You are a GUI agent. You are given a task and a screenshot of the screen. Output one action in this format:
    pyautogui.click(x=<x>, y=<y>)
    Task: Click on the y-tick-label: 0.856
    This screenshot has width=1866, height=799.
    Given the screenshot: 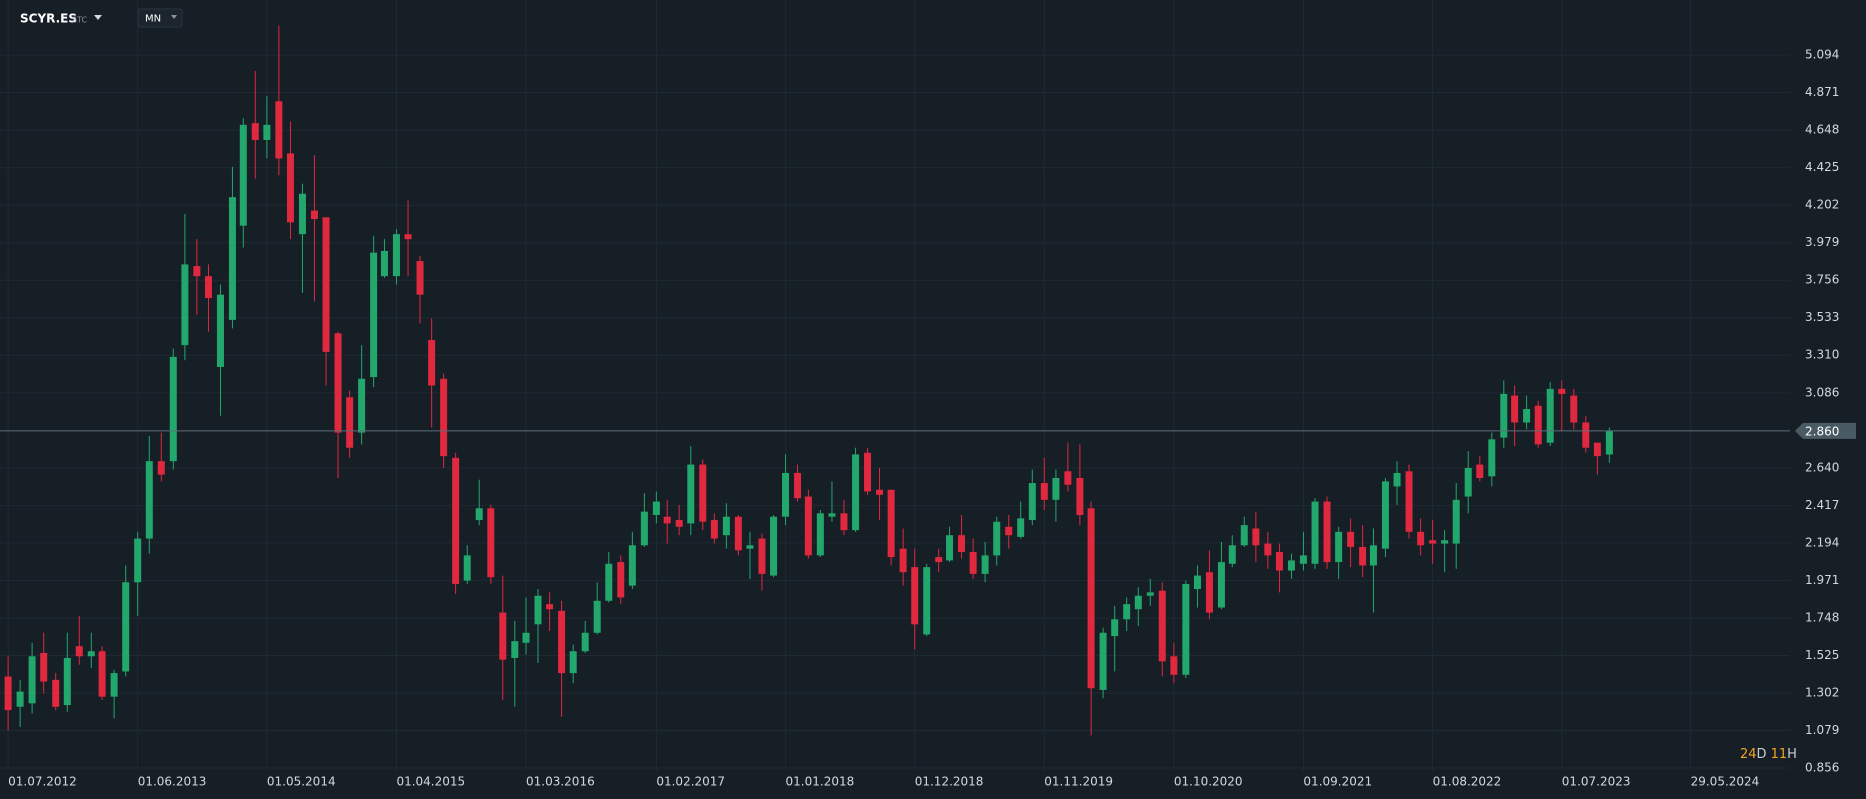 What is the action you would take?
    pyautogui.click(x=1822, y=767)
    